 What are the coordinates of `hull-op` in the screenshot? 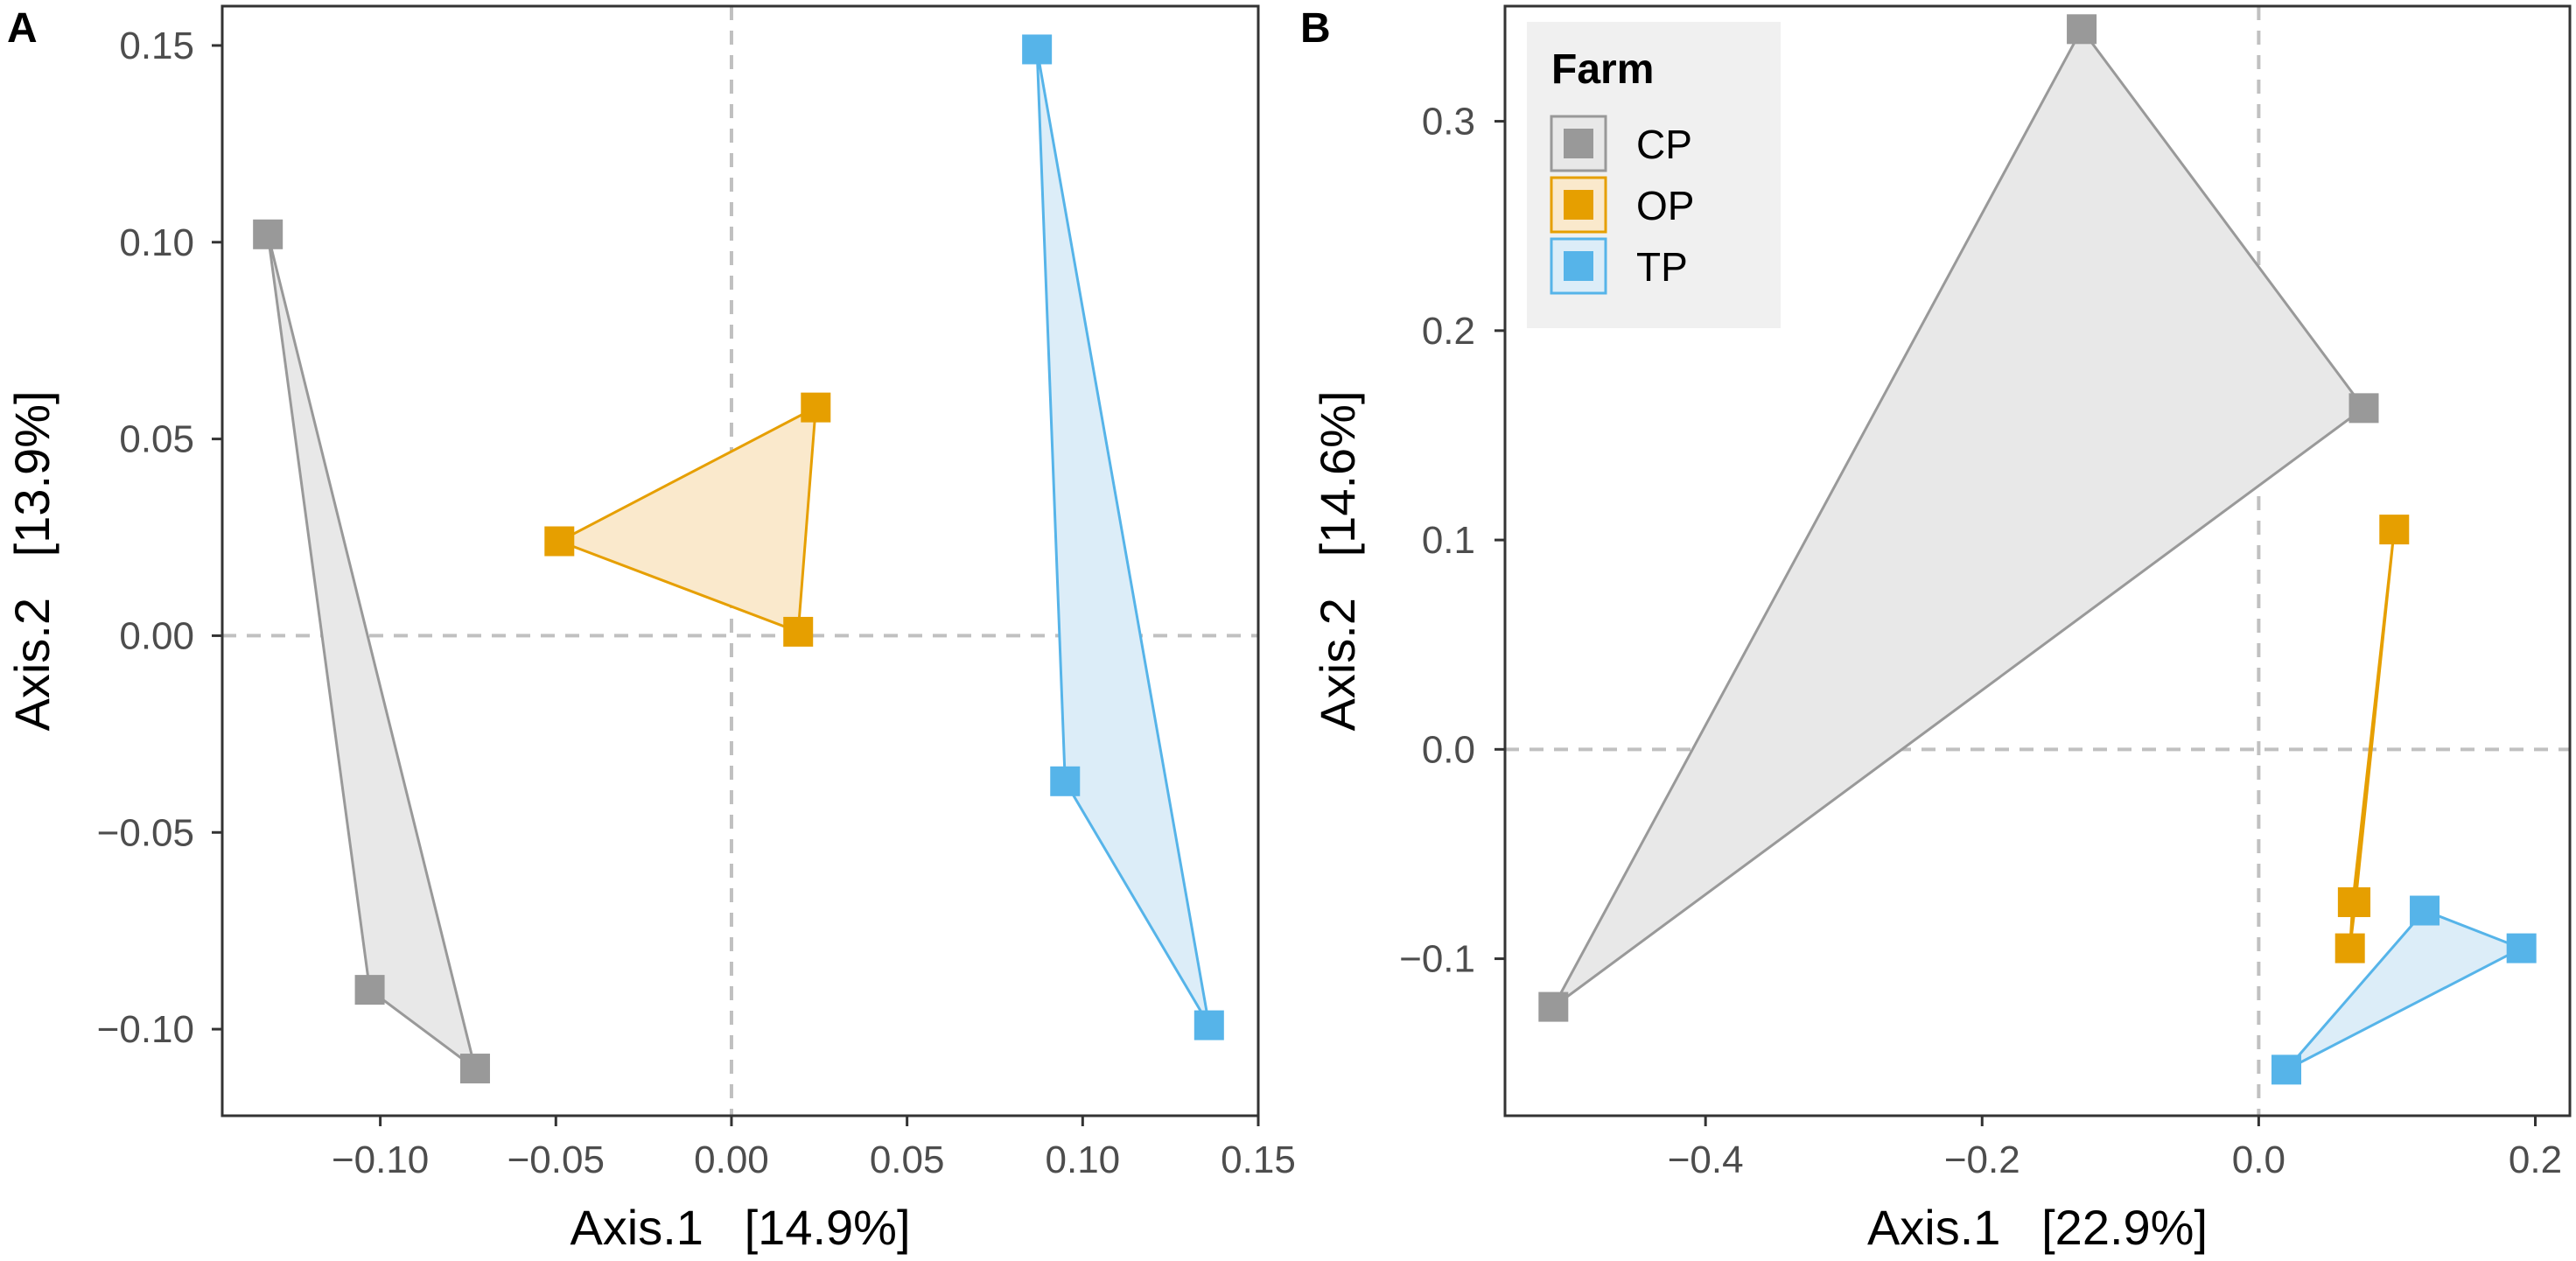 It's located at (687, 520).